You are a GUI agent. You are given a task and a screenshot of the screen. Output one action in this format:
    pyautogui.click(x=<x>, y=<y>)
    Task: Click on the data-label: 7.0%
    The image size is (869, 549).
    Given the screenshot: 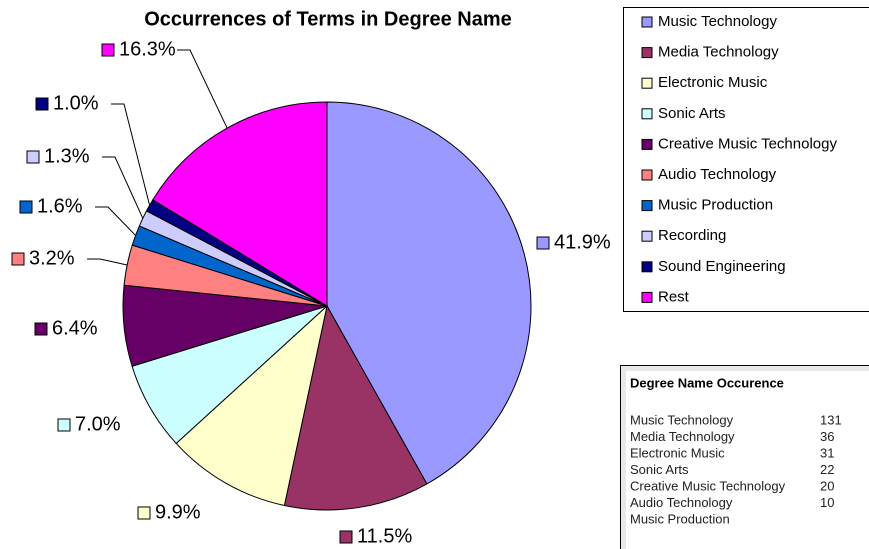 What is the action you would take?
    pyautogui.click(x=98, y=424)
    